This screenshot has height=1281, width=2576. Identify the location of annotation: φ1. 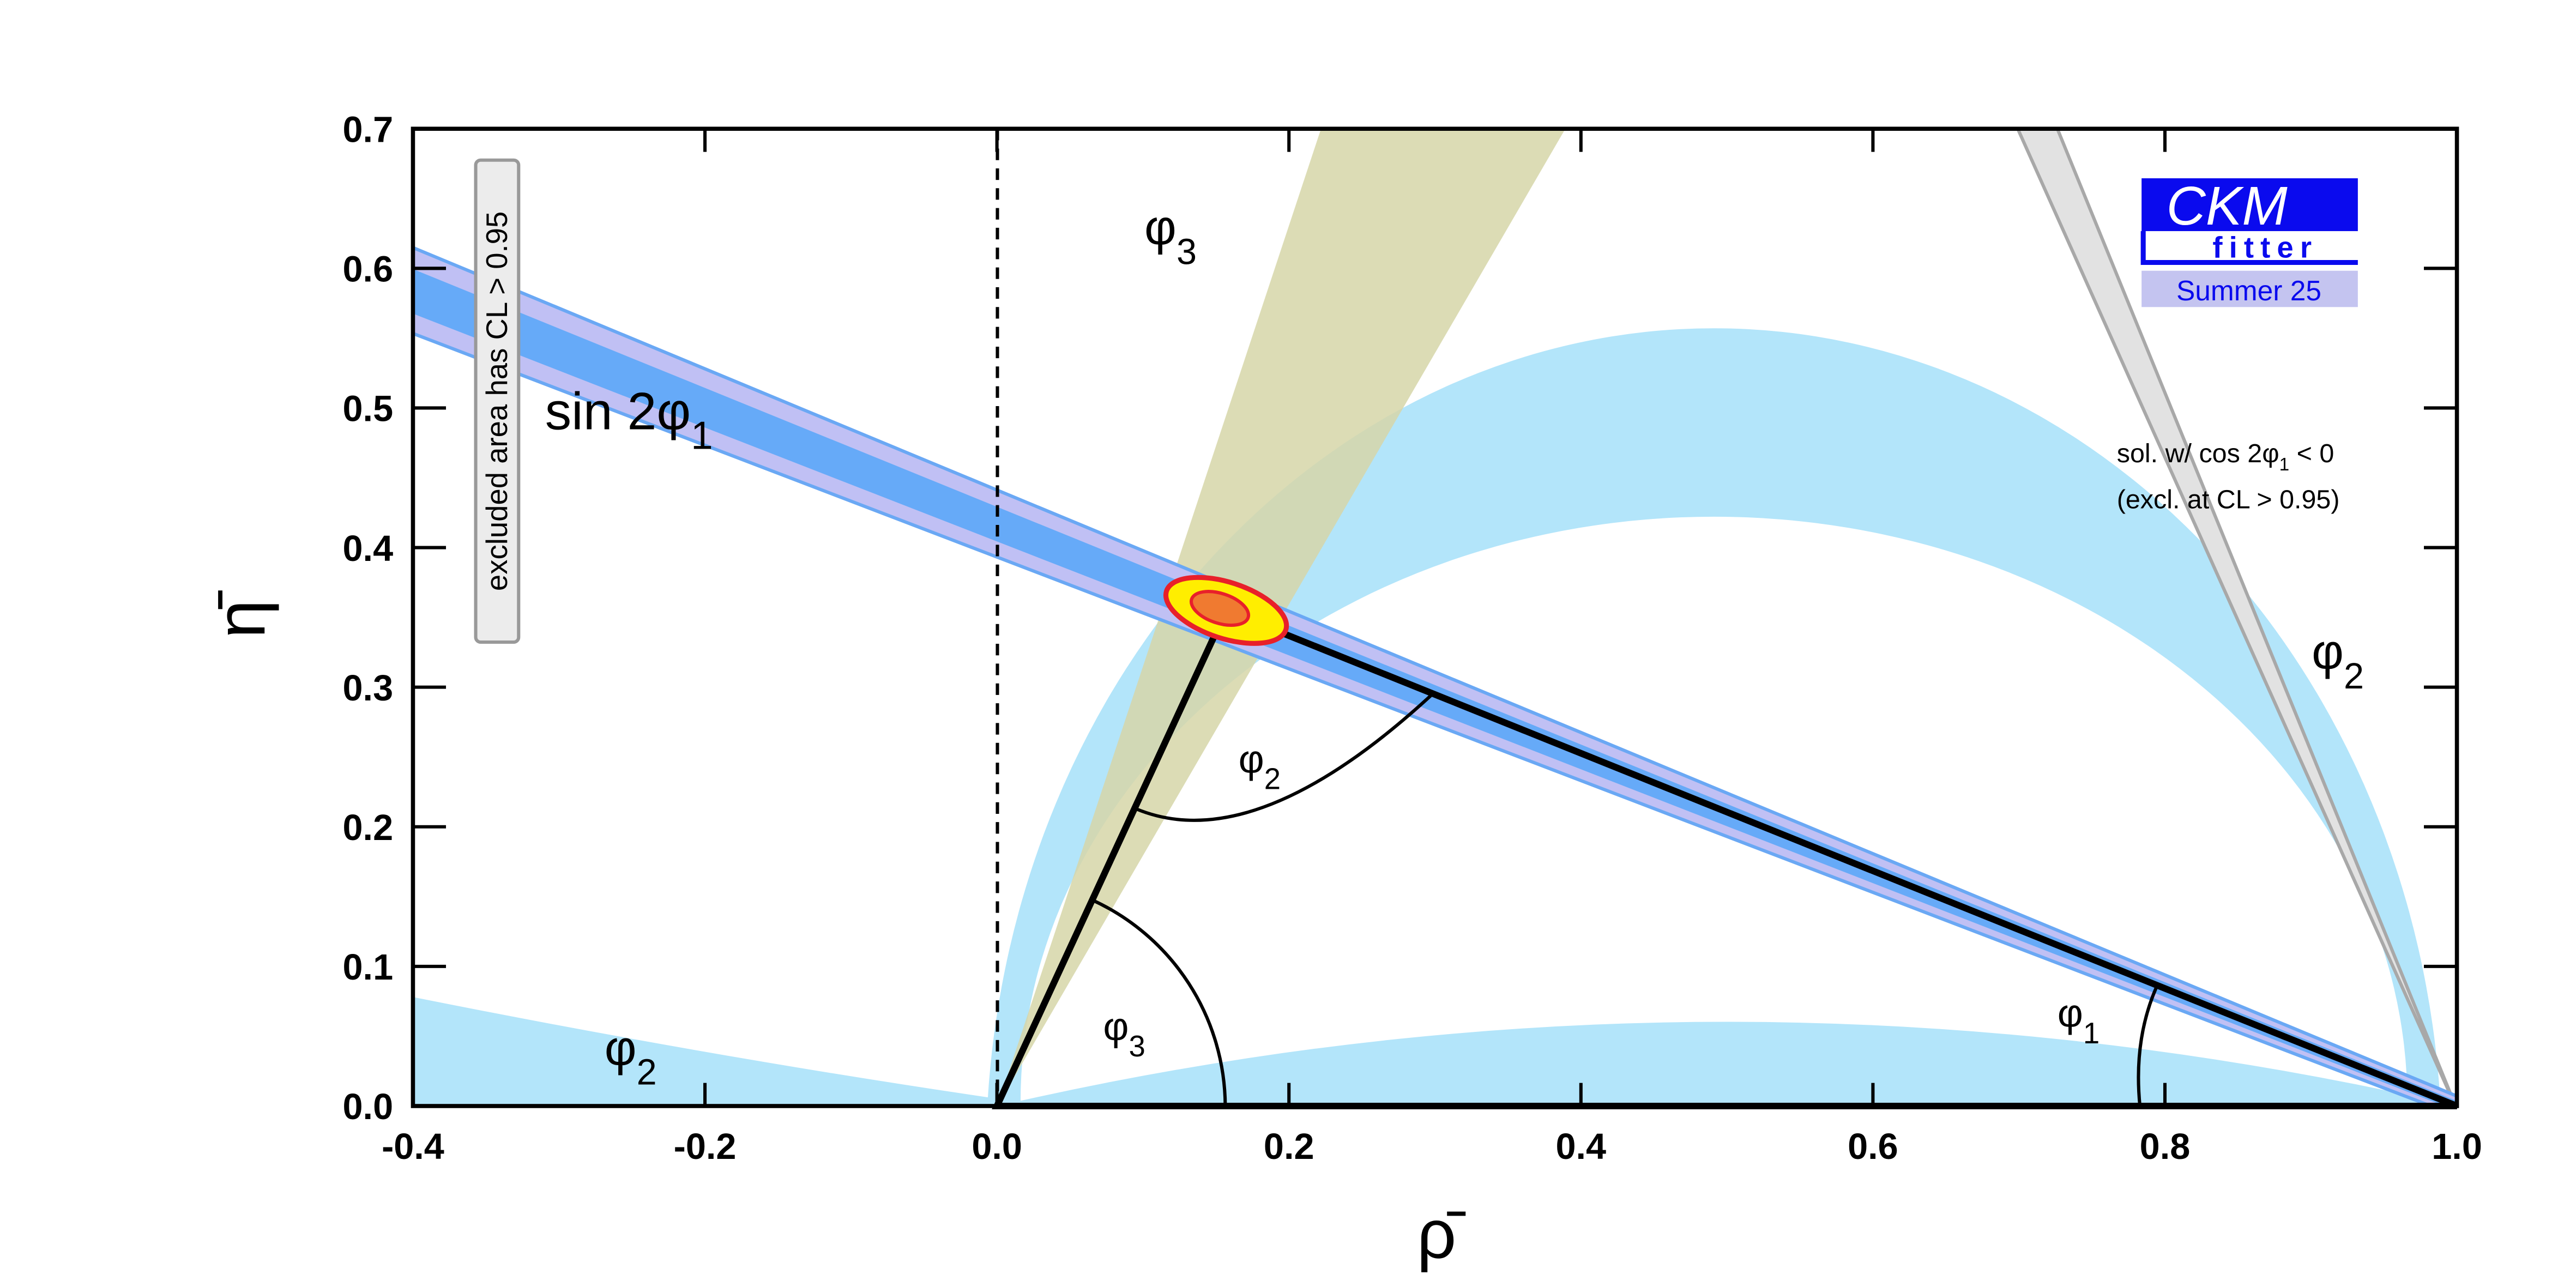
(2079, 1021).